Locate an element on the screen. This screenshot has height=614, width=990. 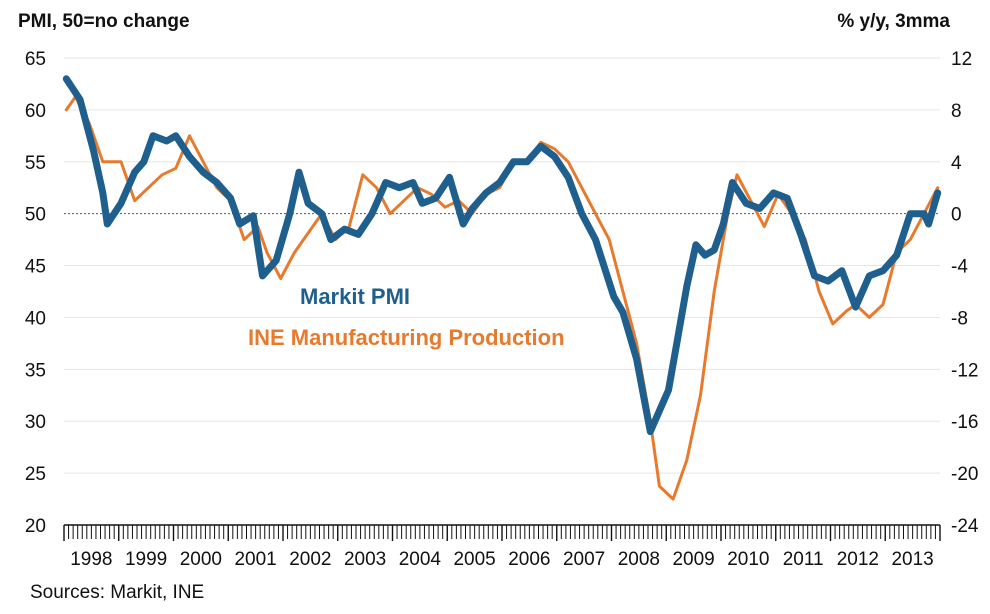
x-year-label: 2013 is located at coordinates (912, 559).